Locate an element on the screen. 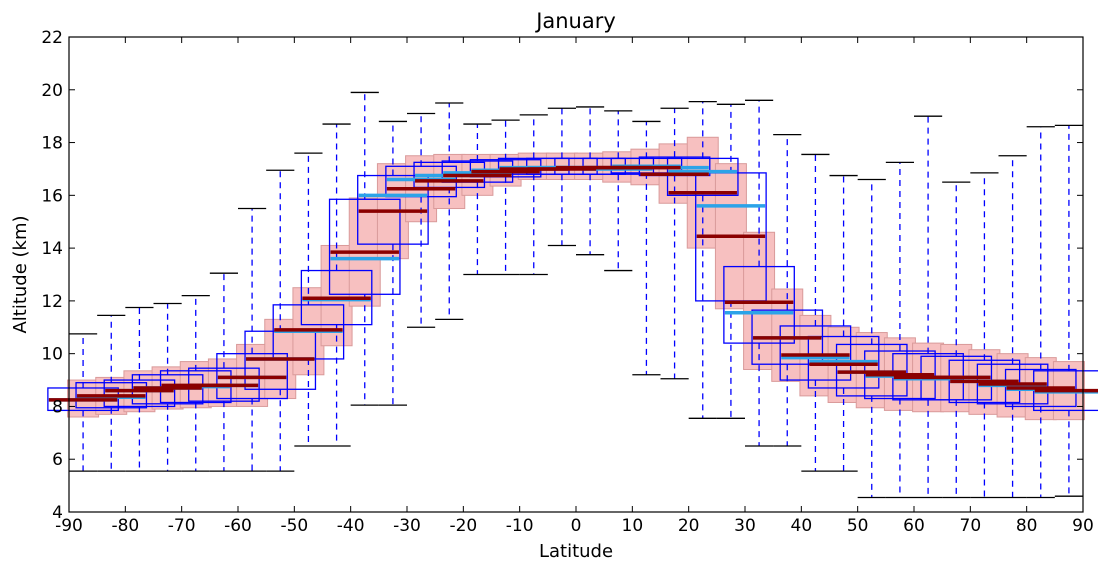 Image resolution: width=1098 pixels, height=563 pixels. y-axis-label: Altitude (km) is located at coordinates (20, 274).